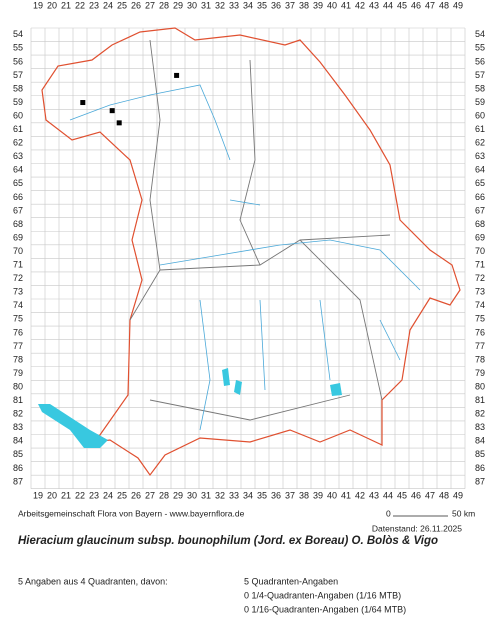 The height and width of the screenshot is (620, 500). What do you see at coordinates (18, 156) in the screenshot?
I see `row-label: 63` at bounding box center [18, 156].